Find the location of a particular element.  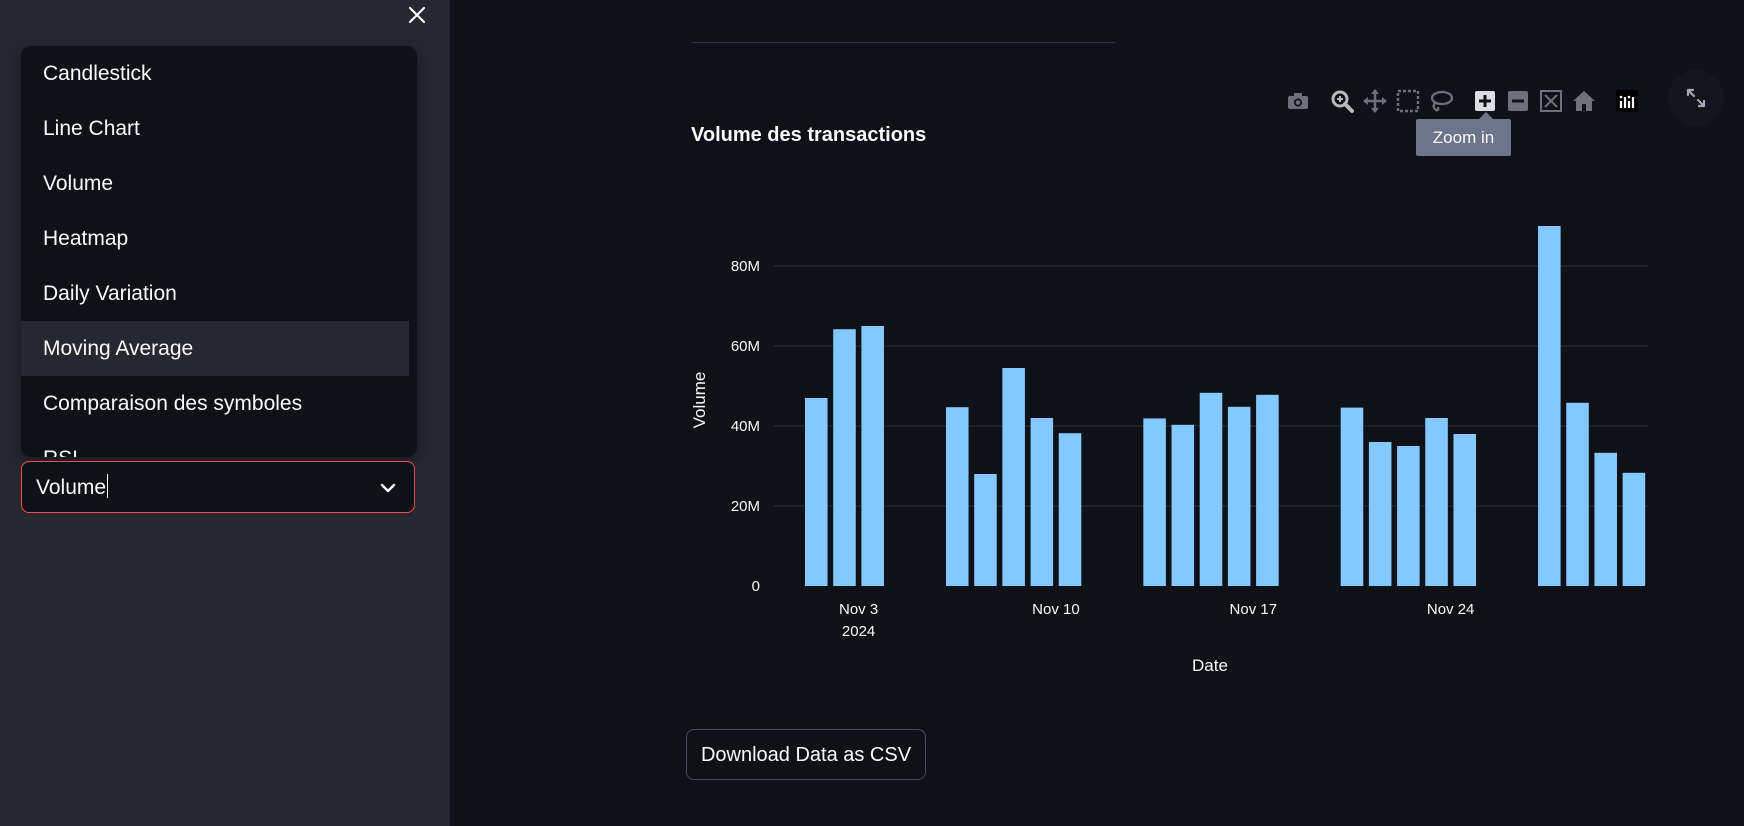

select-value: Volume is located at coordinates (72, 486).